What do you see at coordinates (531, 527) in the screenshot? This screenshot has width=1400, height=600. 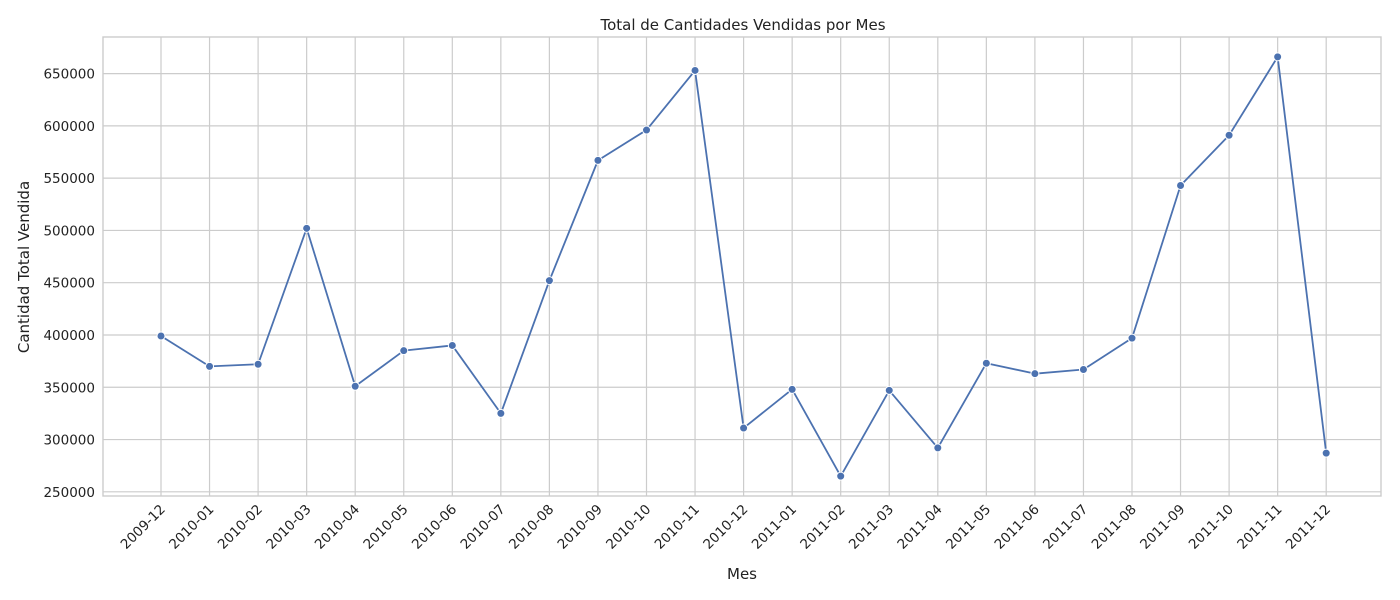 I see `x-tick-label: 2010-08` at bounding box center [531, 527].